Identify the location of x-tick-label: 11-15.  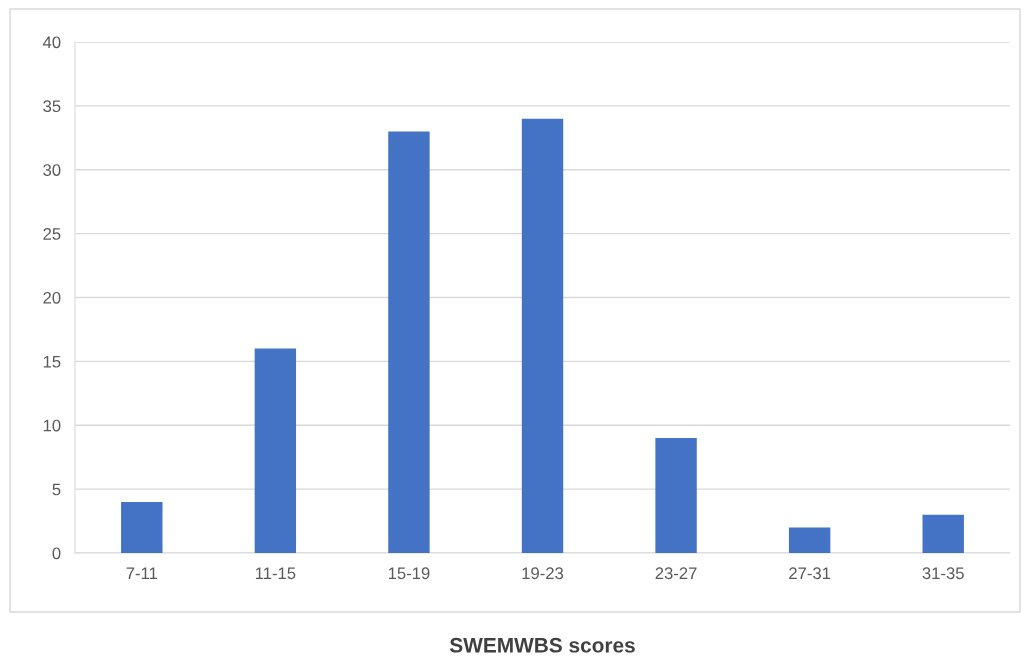
(275, 573).